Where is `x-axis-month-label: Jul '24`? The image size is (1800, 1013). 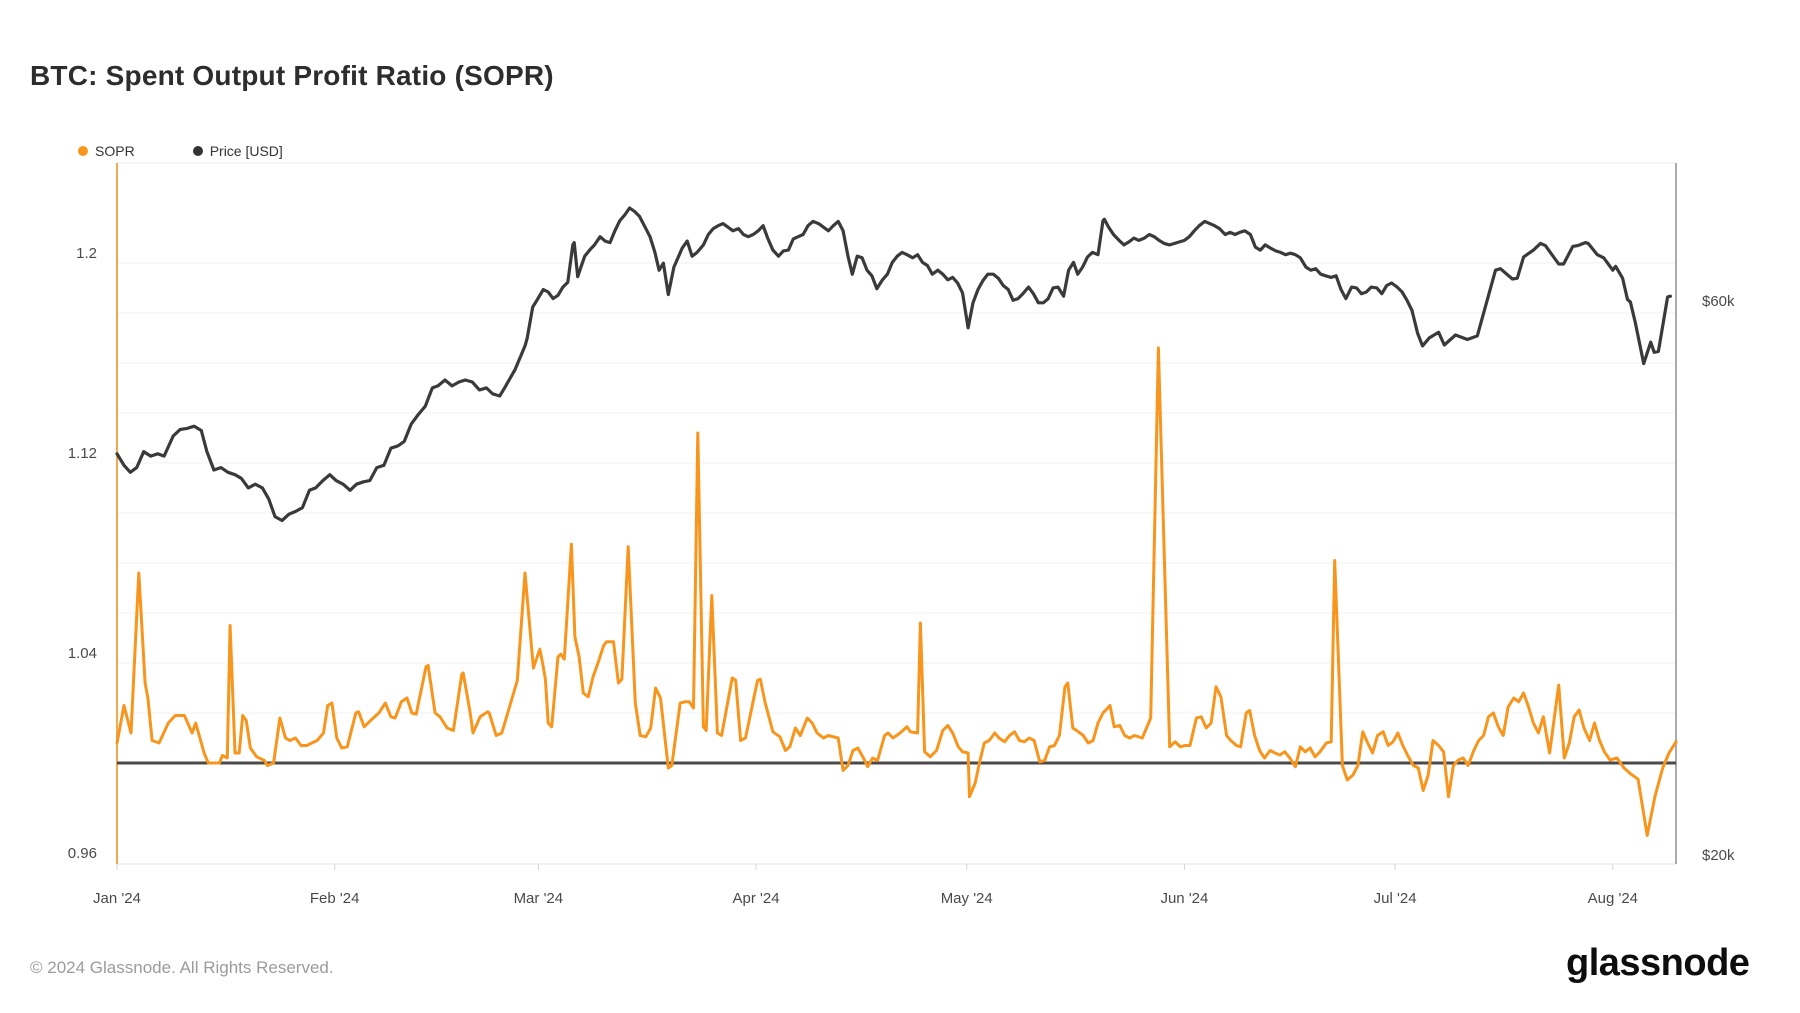
x-axis-month-label: Jul '24 is located at coordinates (1395, 898).